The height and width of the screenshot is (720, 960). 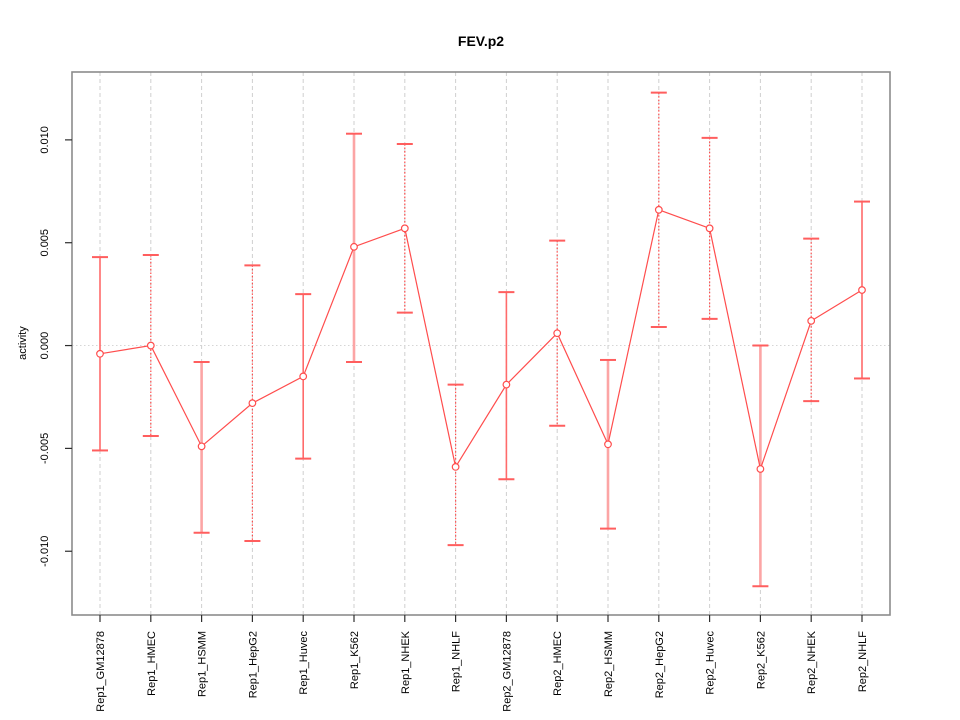 I want to click on x-tick-label: Rep2_HMEC, so click(x=558, y=663).